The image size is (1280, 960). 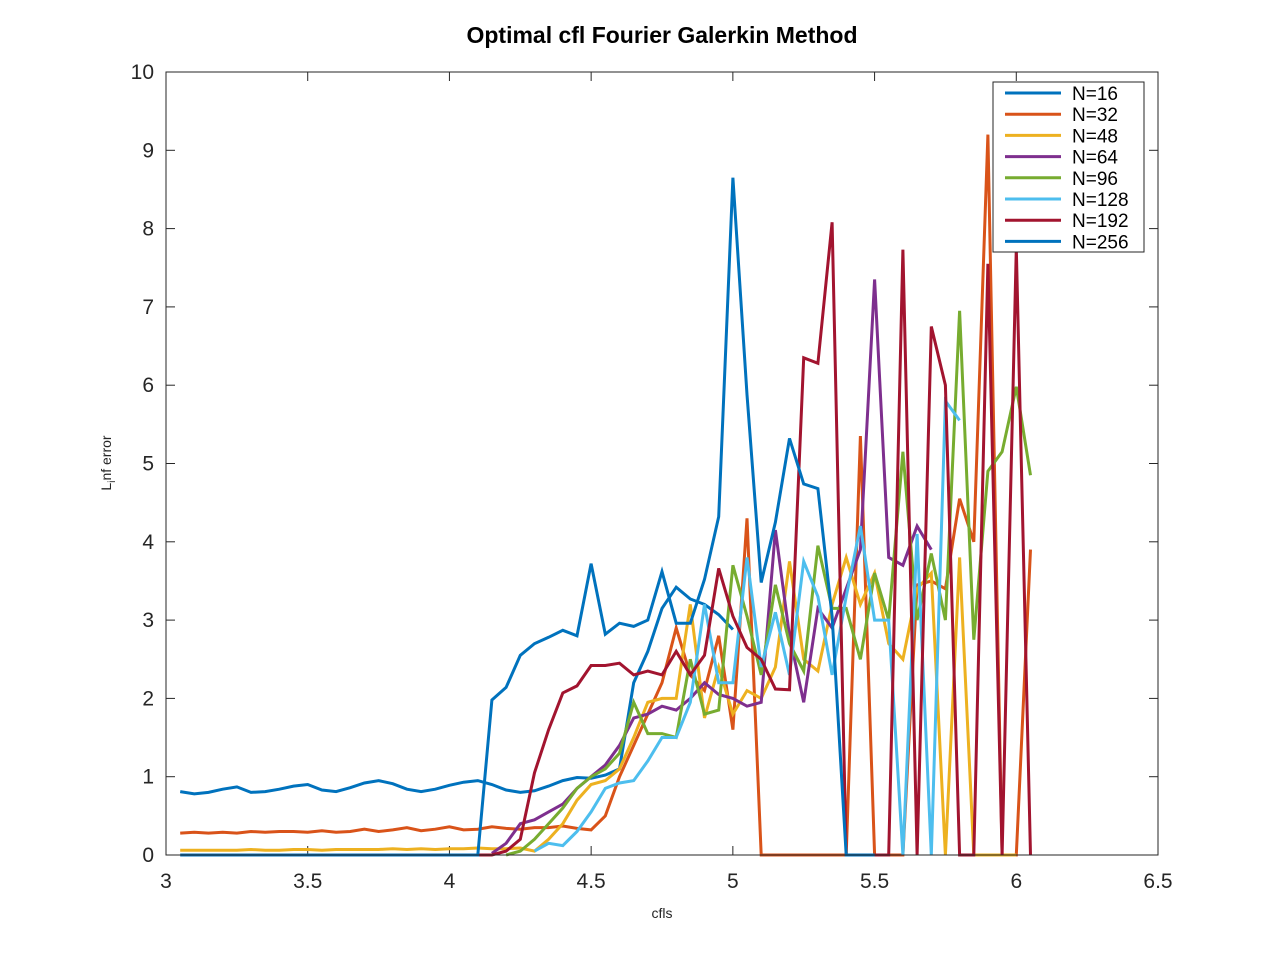 What do you see at coordinates (1100, 200) in the screenshot?
I see `legend-label: N=128` at bounding box center [1100, 200].